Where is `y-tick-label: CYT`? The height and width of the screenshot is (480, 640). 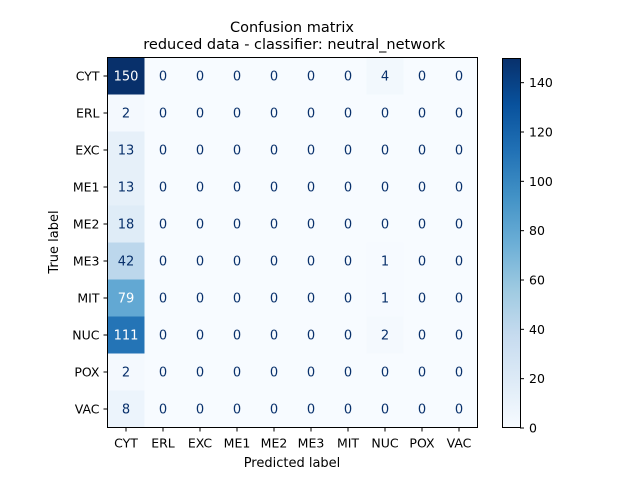
y-tick-label: CYT is located at coordinates (88, 76).